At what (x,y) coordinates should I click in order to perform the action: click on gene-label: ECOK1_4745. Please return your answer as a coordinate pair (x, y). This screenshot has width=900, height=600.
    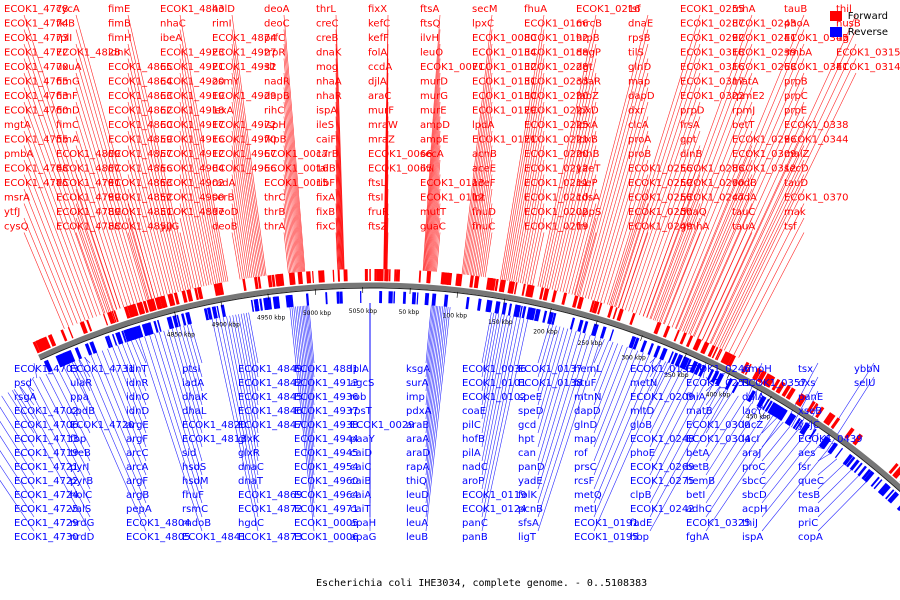
    Looking at the image, I should click on (36, 183).